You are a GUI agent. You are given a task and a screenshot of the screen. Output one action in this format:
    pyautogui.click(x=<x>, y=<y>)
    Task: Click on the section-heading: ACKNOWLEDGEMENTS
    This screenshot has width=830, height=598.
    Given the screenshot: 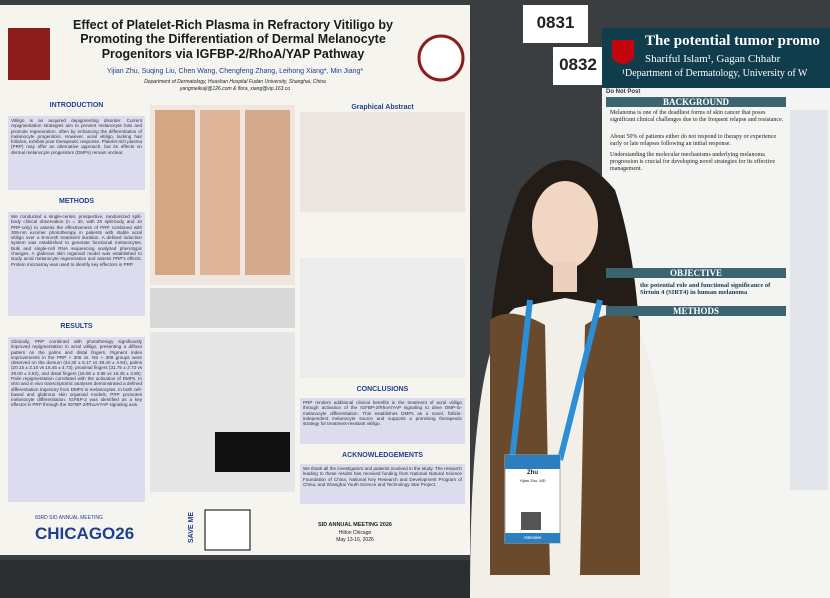 What is the action you would take?
    pyautogui.click(x=382, y=455)
    